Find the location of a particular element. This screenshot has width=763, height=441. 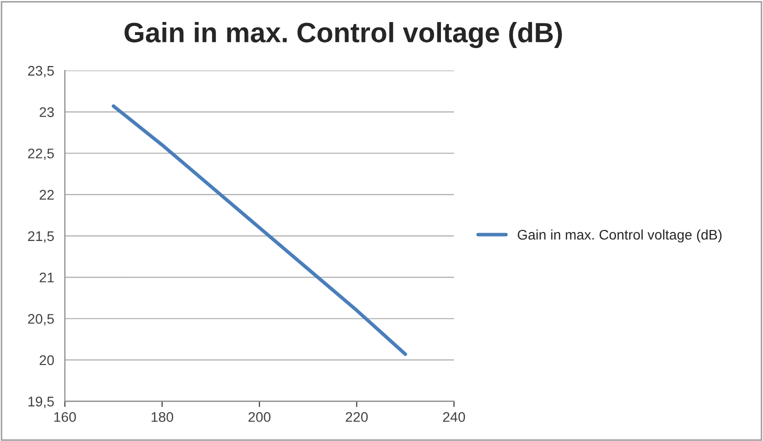

x-tick-label: 220 is located at coordinates (357, 417).